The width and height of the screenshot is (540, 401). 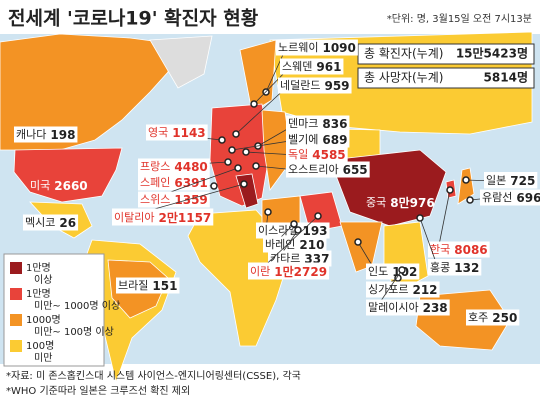 I want to click on legend-label: 100명 미만, so click(x=40, y=352).